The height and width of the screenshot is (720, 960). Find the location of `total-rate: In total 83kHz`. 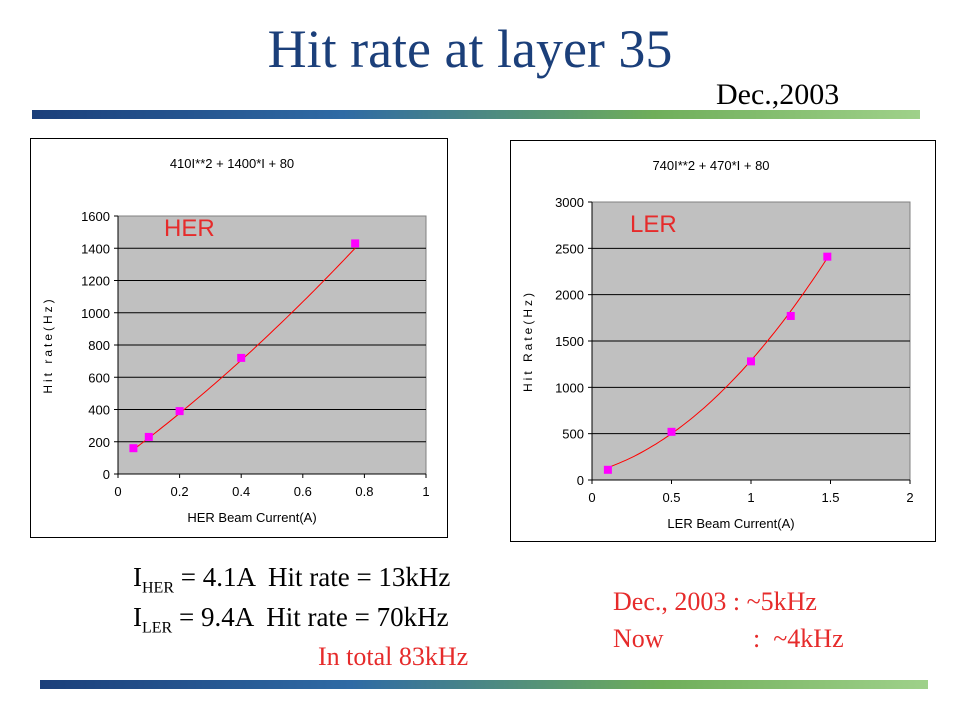

total-rate: In total 83kHz is located at coordinates (393, 656).